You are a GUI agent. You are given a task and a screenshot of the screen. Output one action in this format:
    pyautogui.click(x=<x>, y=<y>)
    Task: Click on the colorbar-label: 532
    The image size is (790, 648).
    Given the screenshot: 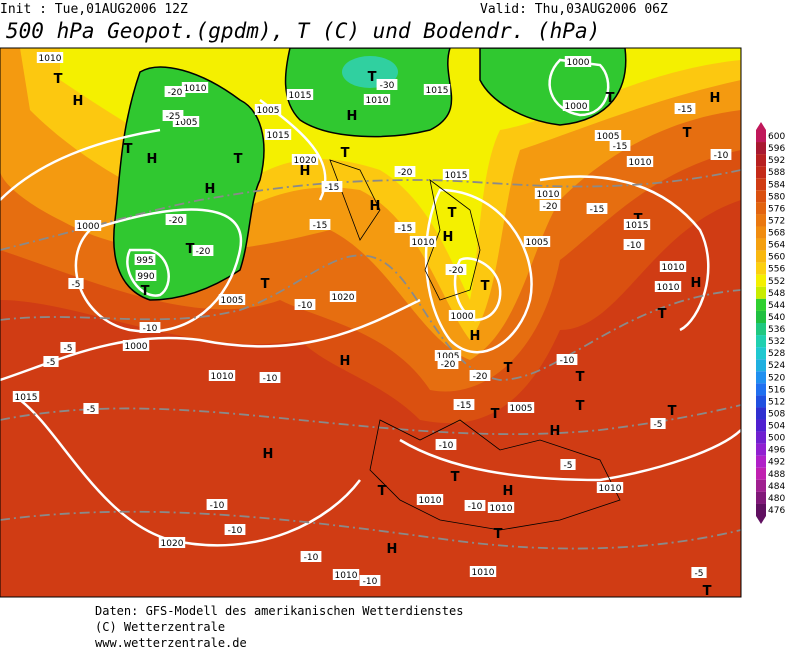 What is the action you would take?
    pyautogui.click(x=776, y=342)
    